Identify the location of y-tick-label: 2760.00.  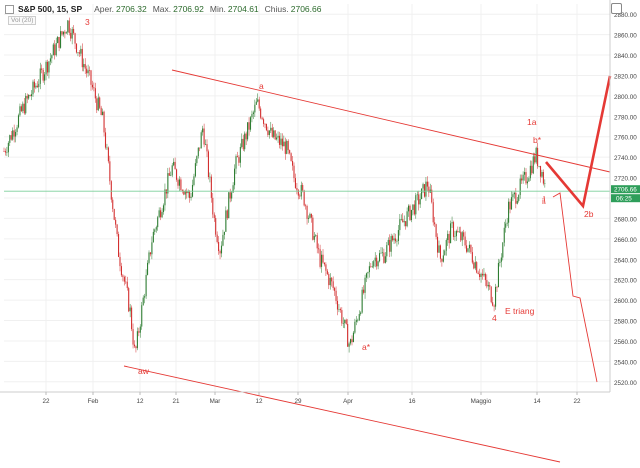
(625, 138).